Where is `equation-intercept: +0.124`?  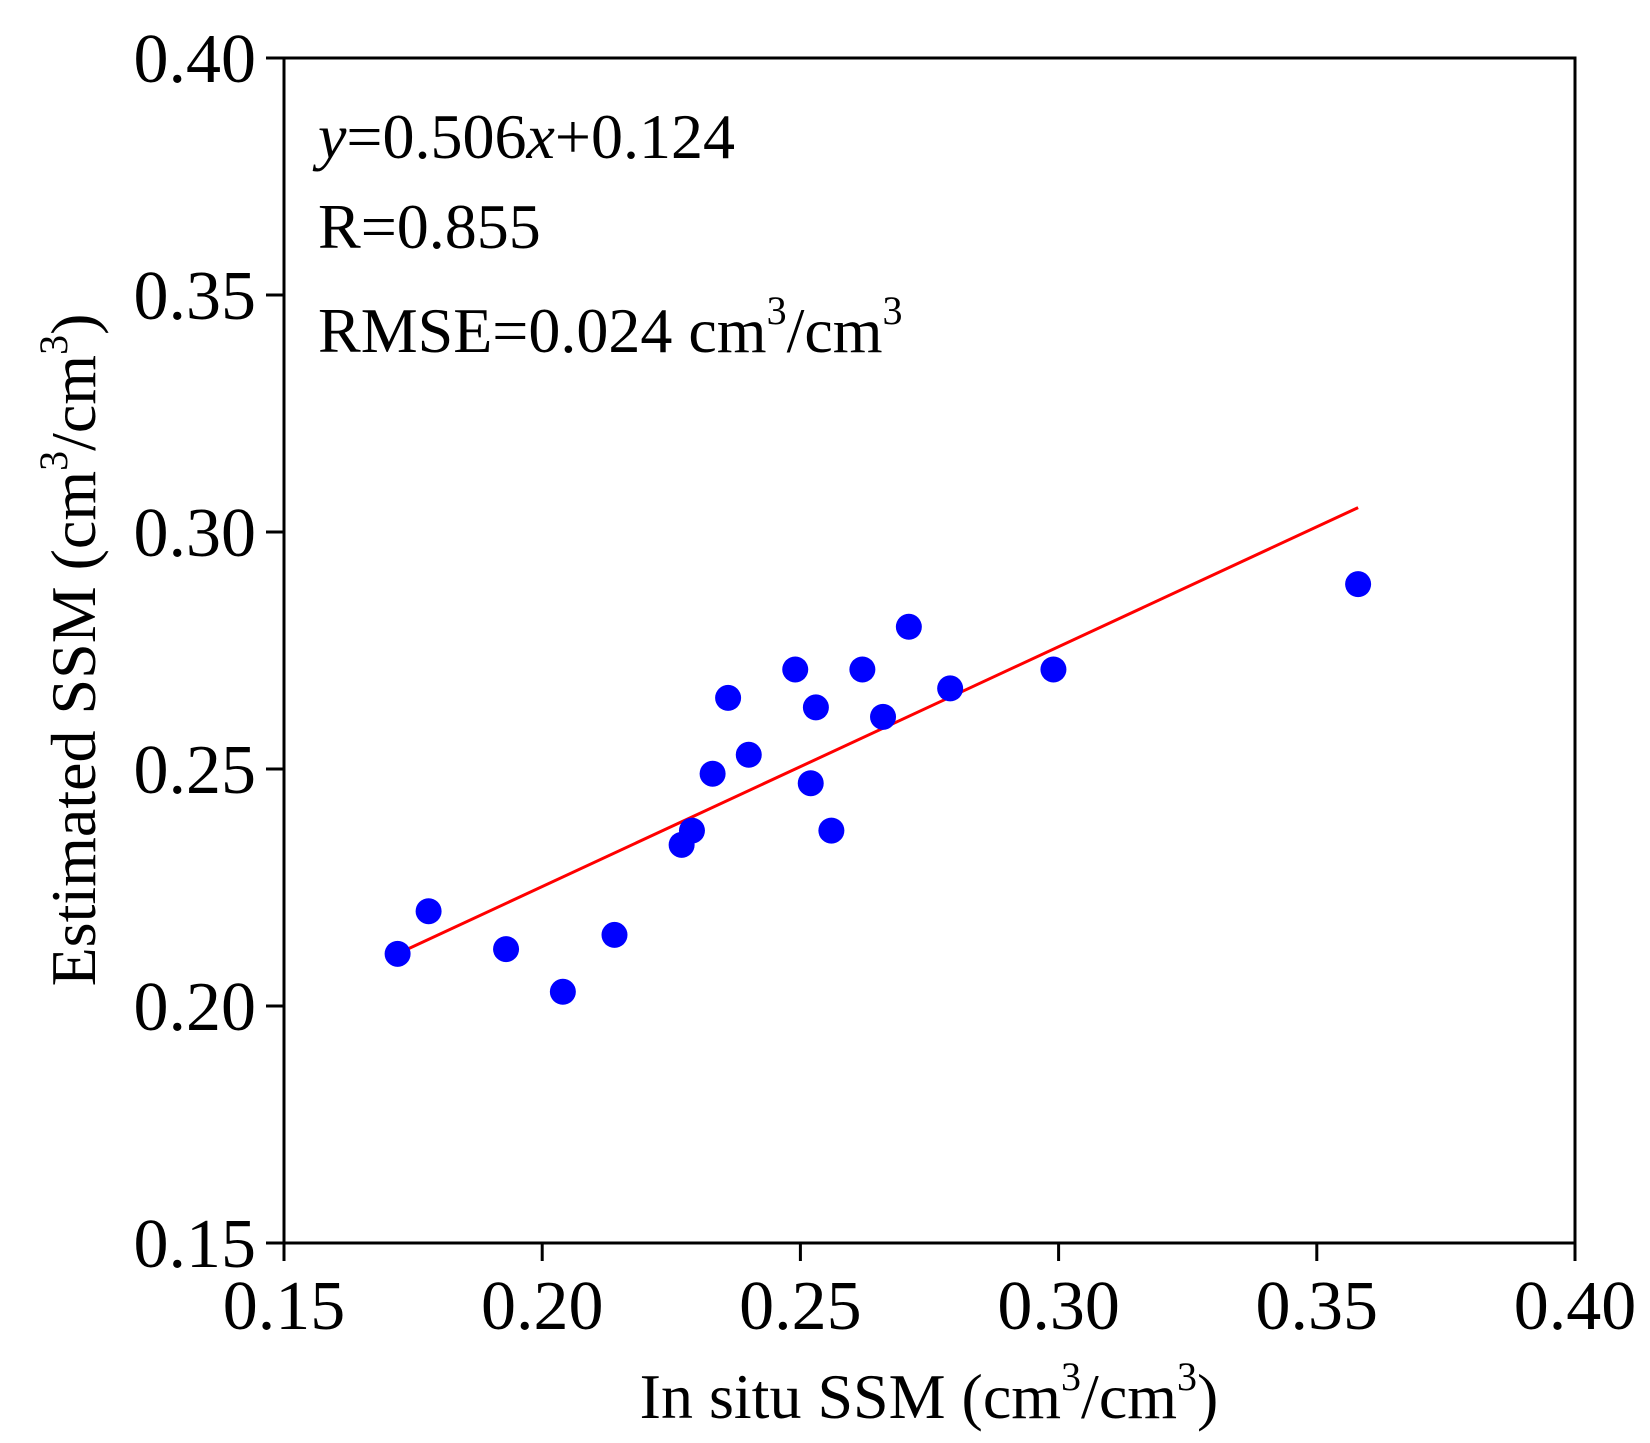 equation-intercept: +0.124 is located at coordinates (645, 136).